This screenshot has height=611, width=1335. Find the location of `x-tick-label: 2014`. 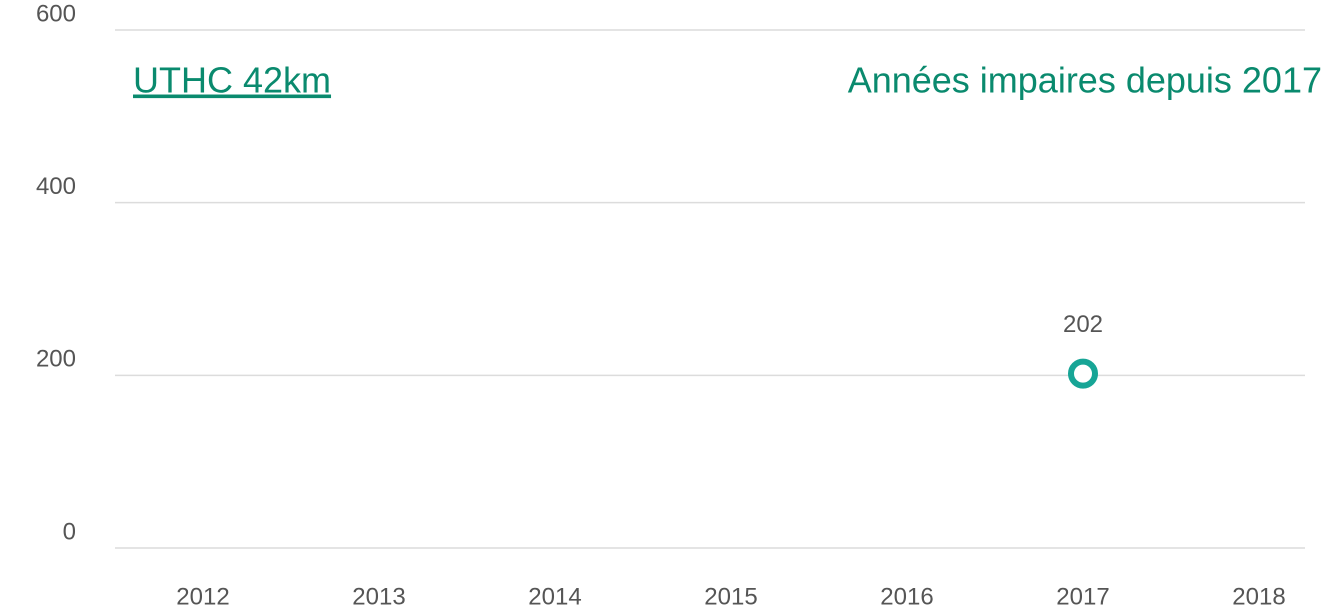

x-tick-label: 2014 is located at coordinates (554, 596).